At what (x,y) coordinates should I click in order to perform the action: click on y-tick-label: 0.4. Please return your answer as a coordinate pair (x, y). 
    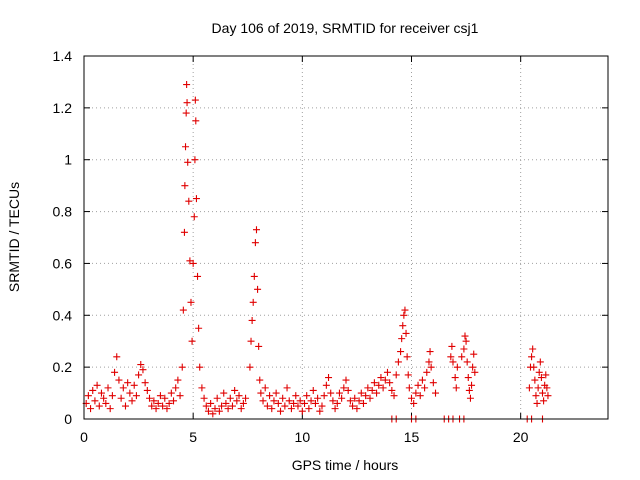
    Looking at the image, I should click on (63, 315).